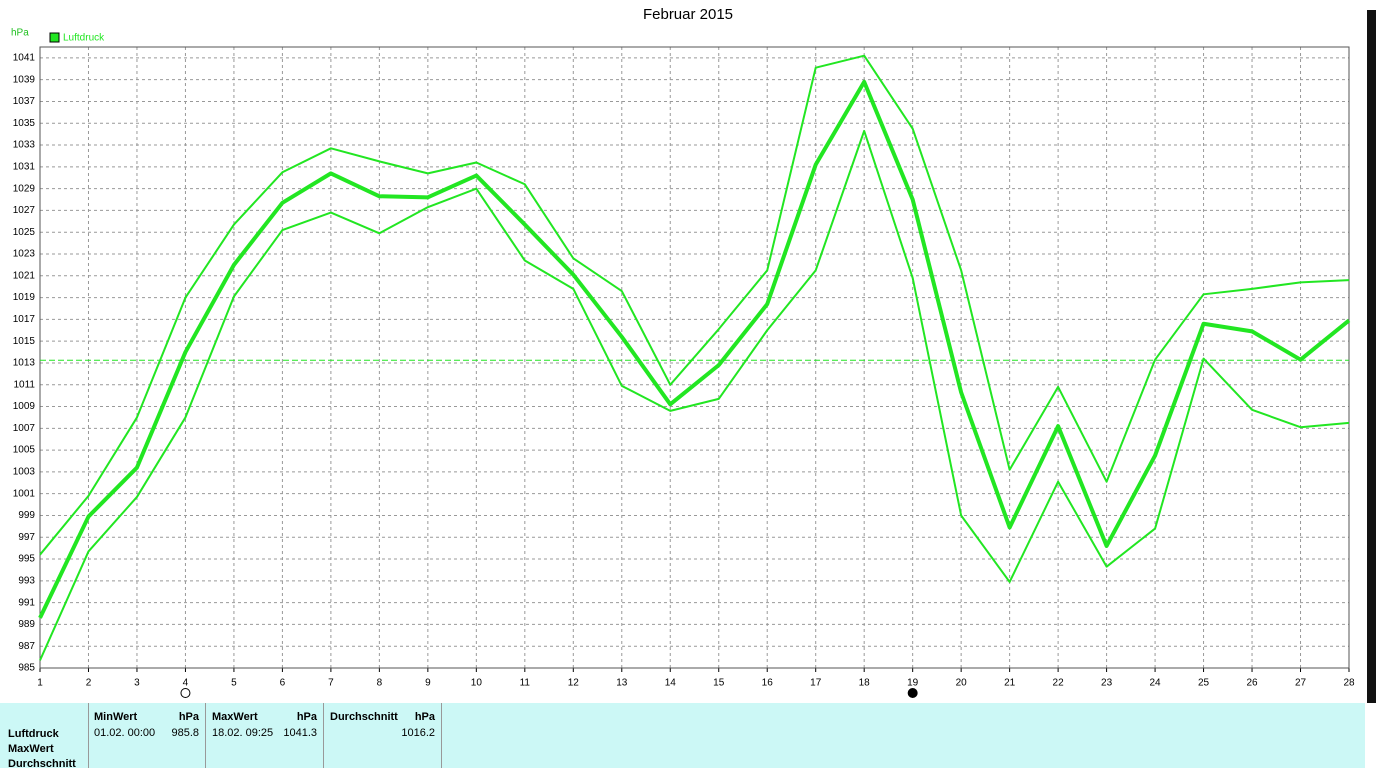 This screenshot has width=1381, height=770. Describe the element at coordinates (382, 735) in the screenshot. I see `column: Durchschnitt hPa 1016.2` at that location.